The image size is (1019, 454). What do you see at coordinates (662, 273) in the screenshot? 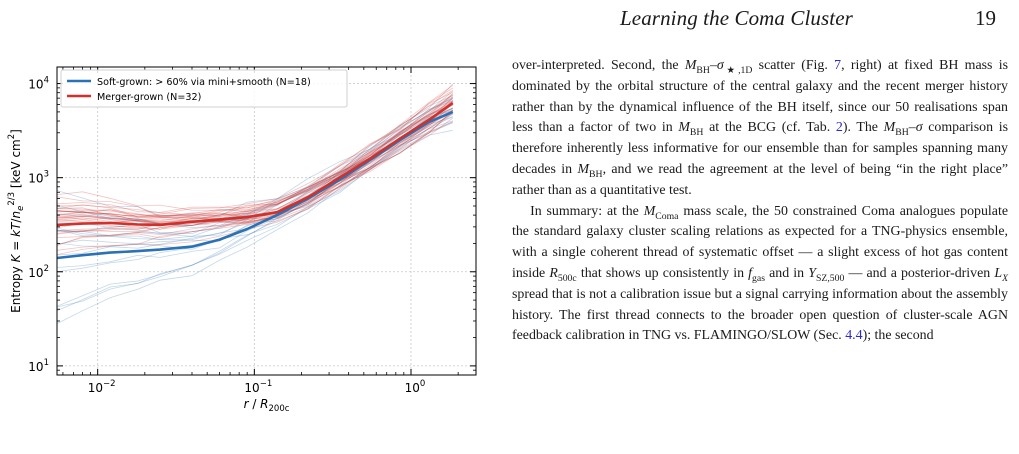
I see `text-run: that shows up consistently in` at bounding box center [662, 273].